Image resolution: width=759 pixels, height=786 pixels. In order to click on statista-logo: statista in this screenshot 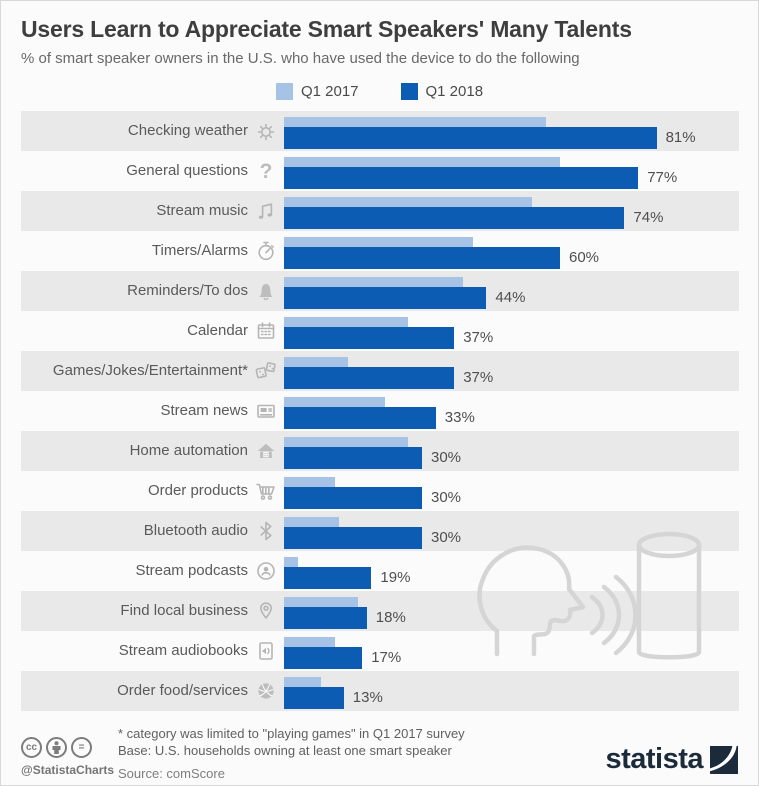, I will do `click(671, 750)`.